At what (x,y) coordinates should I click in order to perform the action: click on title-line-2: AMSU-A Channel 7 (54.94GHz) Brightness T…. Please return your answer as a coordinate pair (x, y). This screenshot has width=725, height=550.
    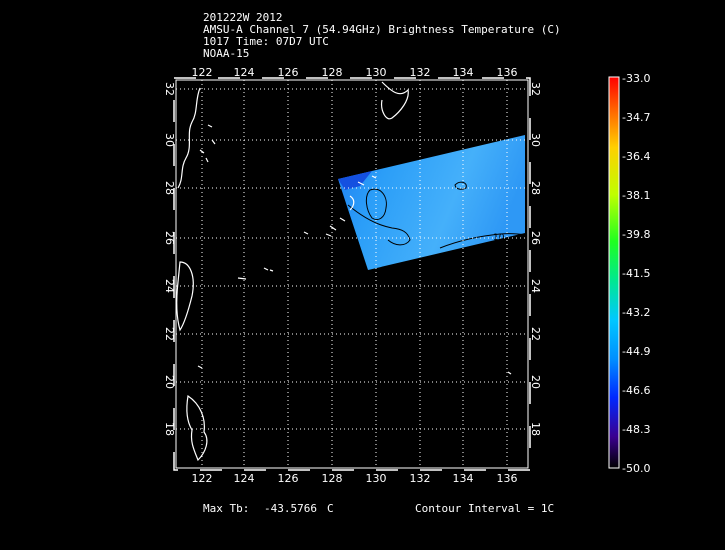
    Looking at the image, I should click on (382, 29).